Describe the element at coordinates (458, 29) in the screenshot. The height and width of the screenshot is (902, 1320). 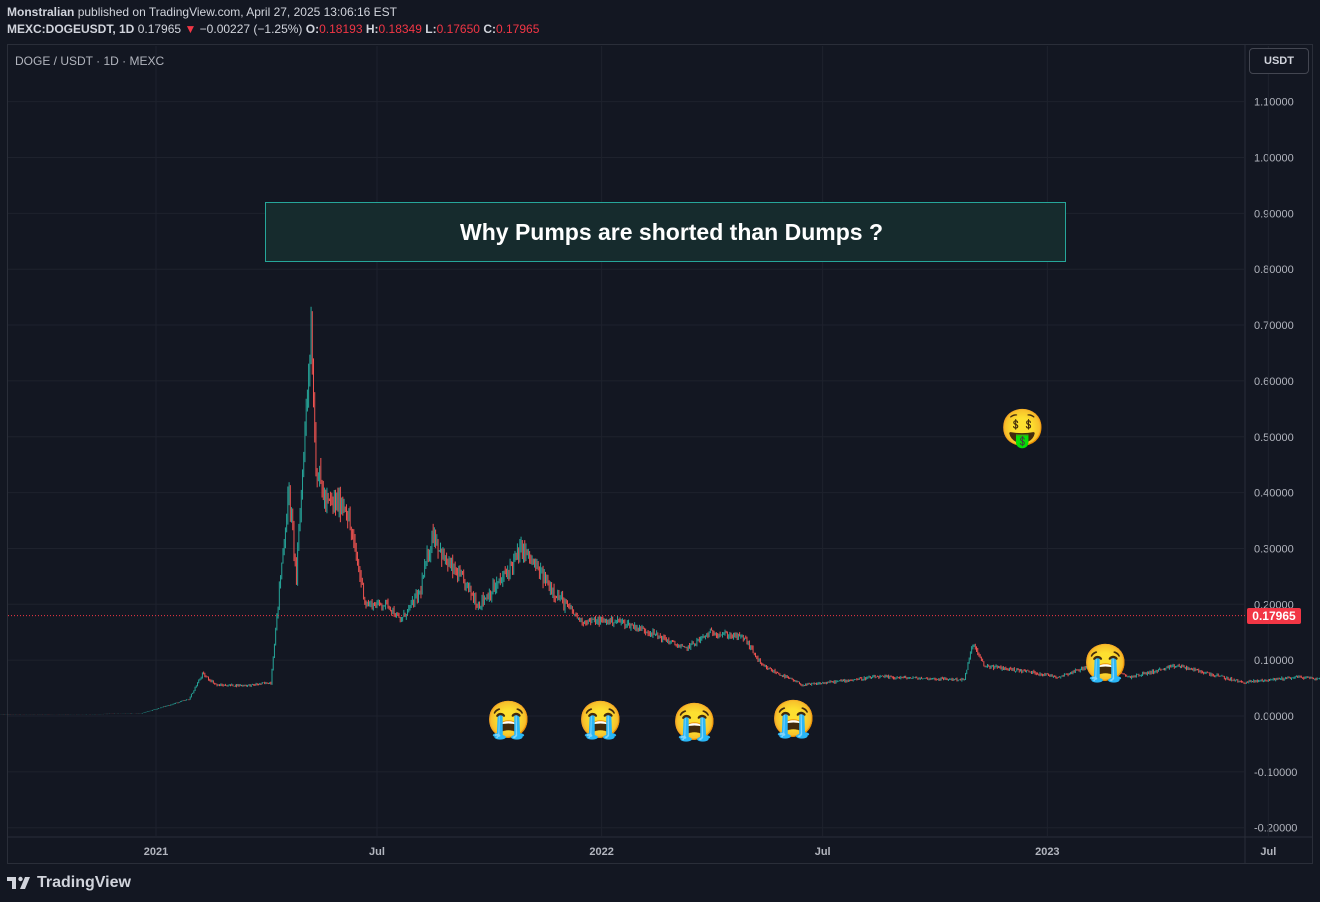
I see `low-value: 0.17650` at that location.